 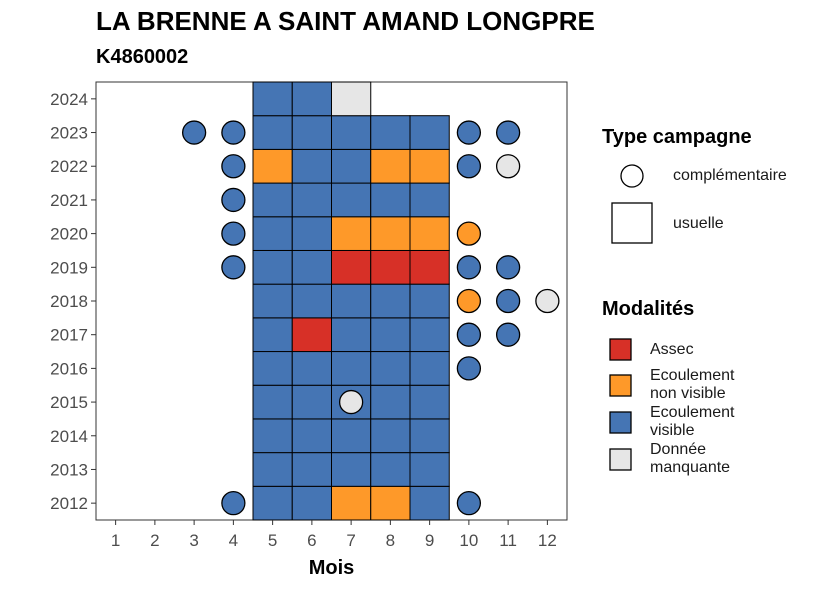 I want to click on x-tick-label-9: 9, so click(x=429, y=540).